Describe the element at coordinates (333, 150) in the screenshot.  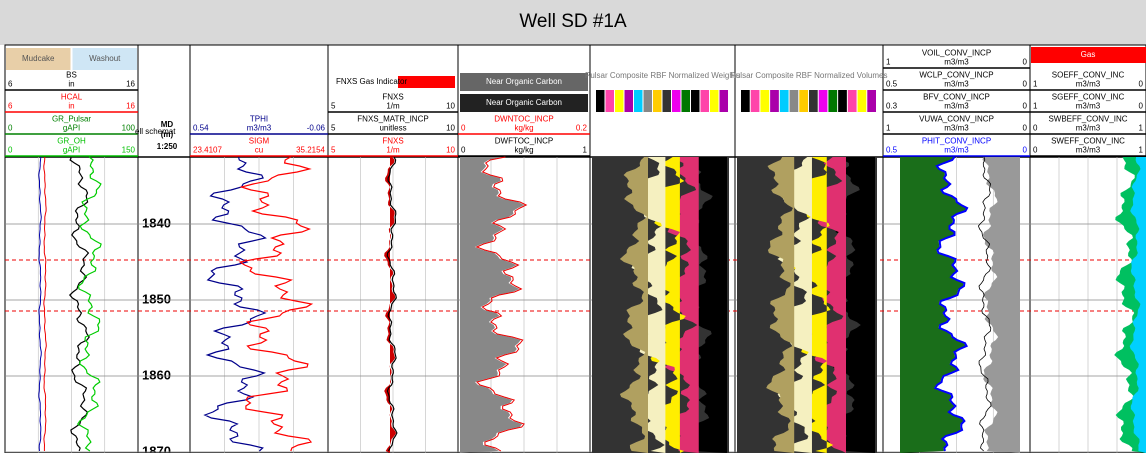
I see `scale-left: 5` at that location.